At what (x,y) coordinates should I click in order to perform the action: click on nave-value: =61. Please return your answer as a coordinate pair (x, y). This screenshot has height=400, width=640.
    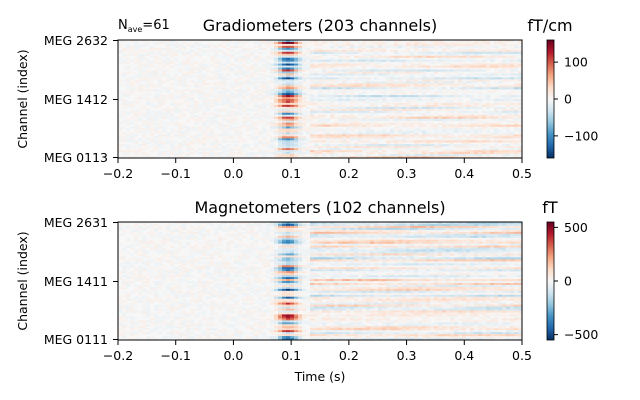
    Looking at the image, I should click on (155, 25).